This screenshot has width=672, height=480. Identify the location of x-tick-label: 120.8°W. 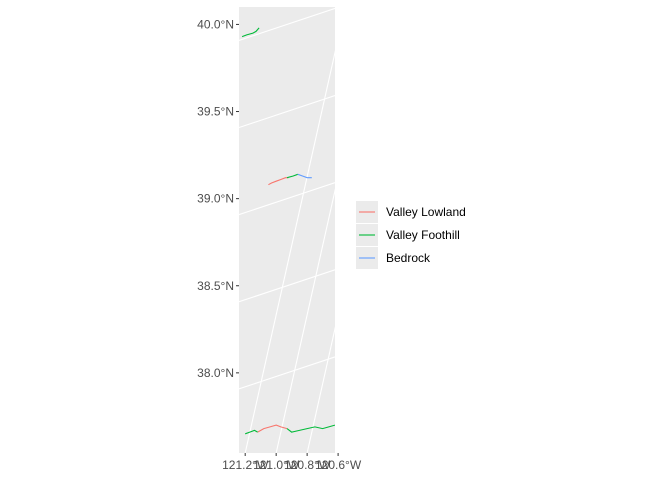
(307, 465).